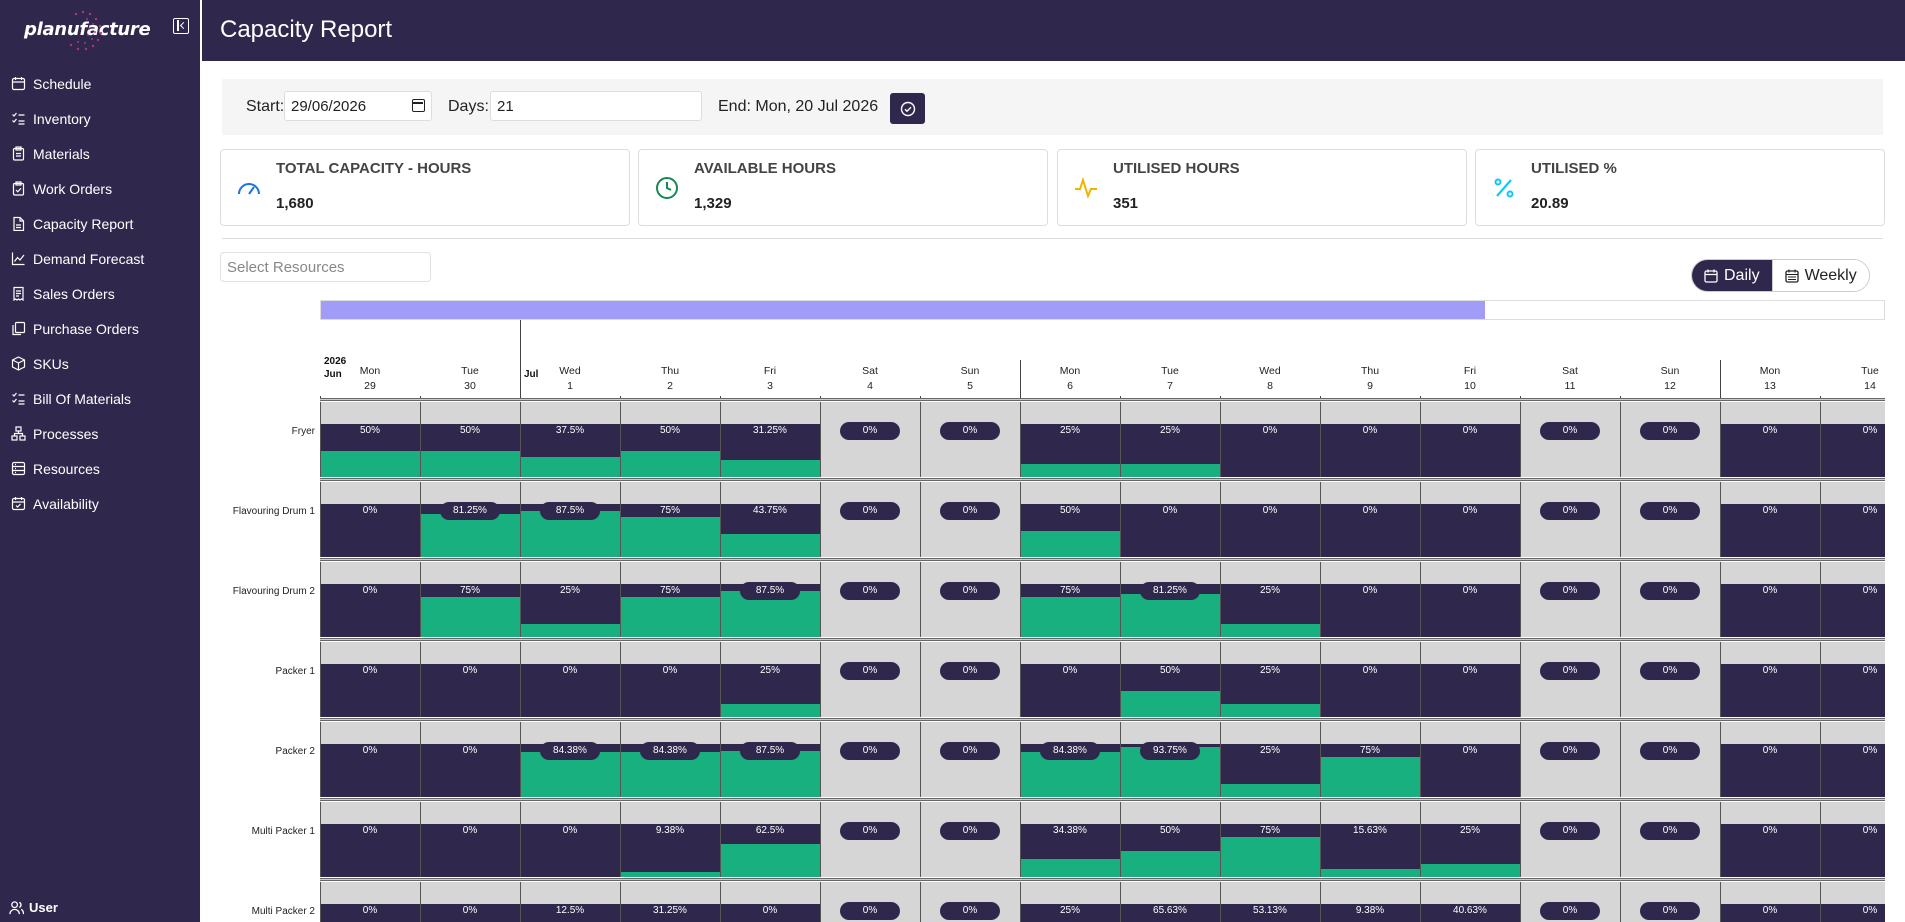 The image size is (1905, 922). What do you see at coordinates (100, 328) in the screenshot?
I see `sidebar-item-purchase-orders: Purchase Orders` at bounding box center [100, 328].